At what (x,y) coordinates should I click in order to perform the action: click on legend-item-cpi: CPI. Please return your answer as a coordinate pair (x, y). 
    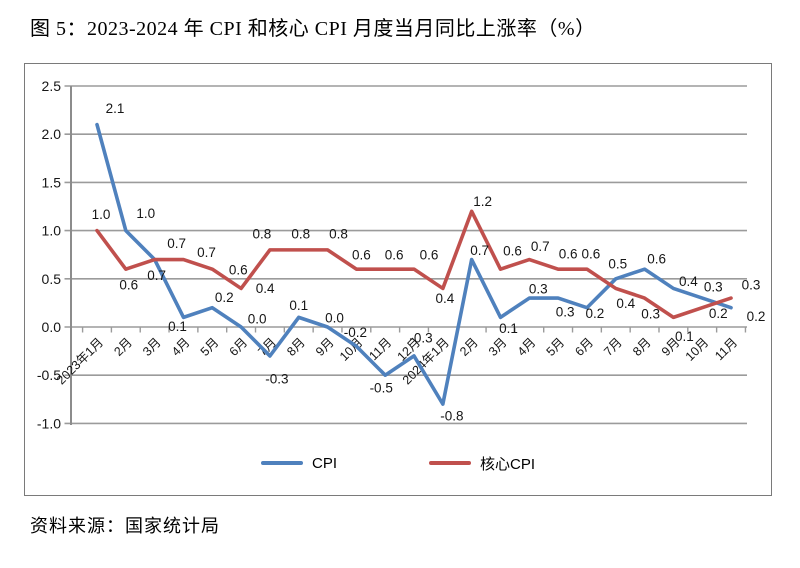
    Looking at the image, I should click on (298, 463).